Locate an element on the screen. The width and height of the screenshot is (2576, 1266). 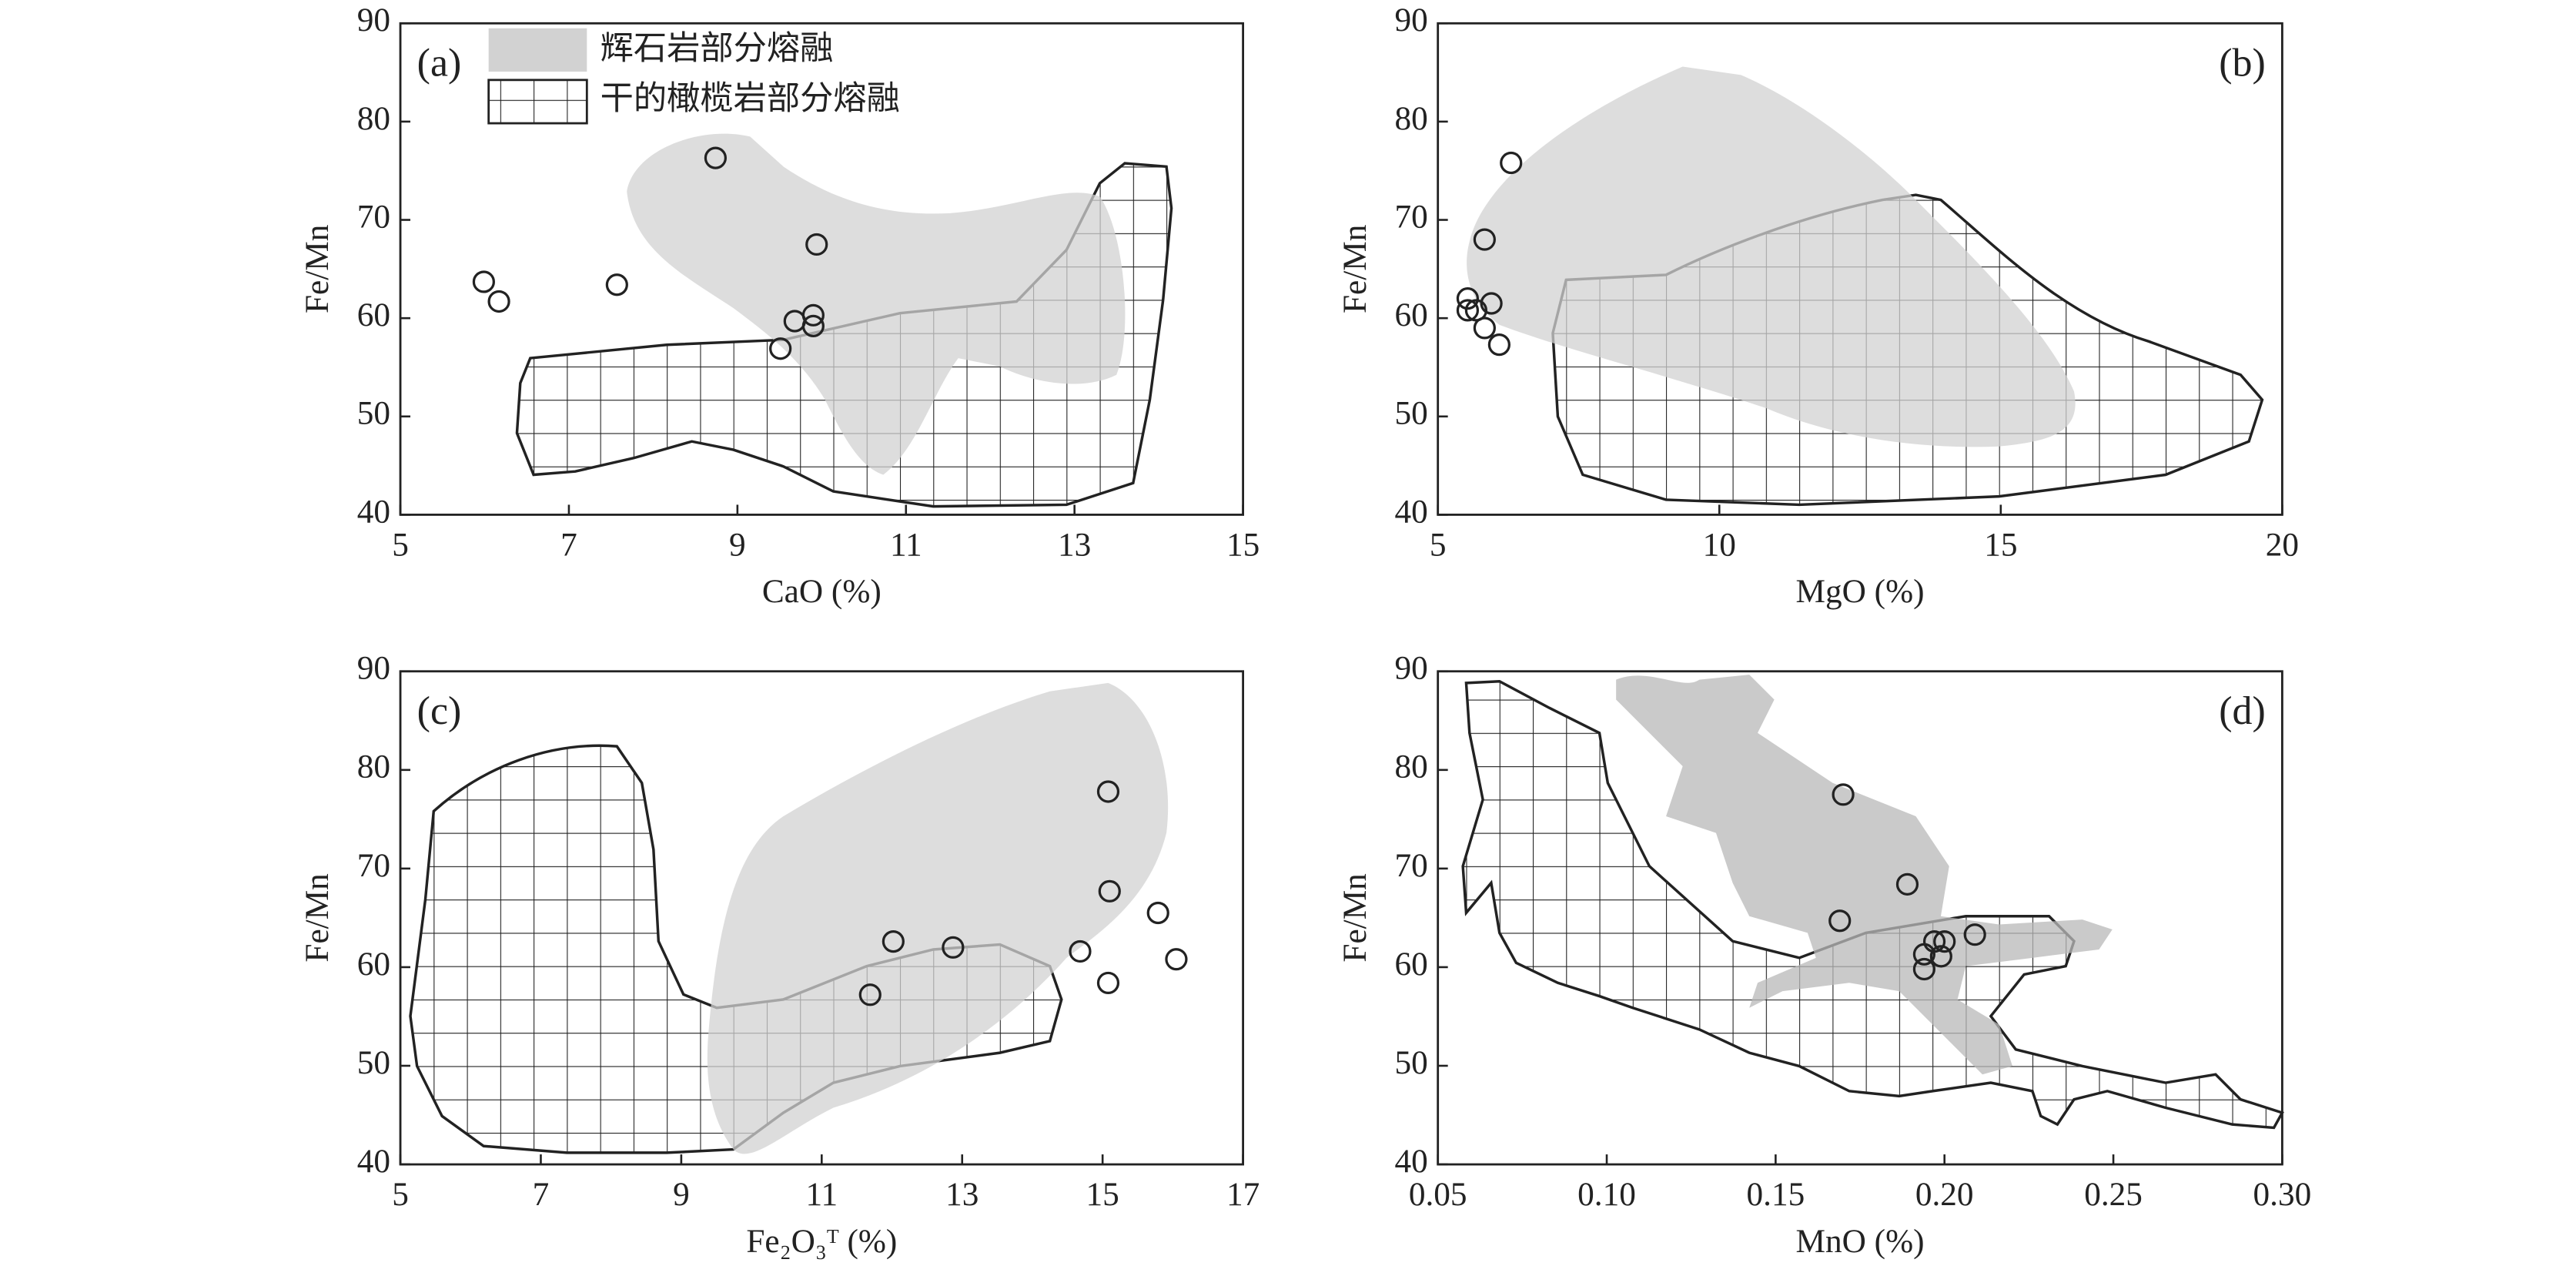
legend-label: 辉石岩部分熔融 is located at coordinates (718, 49).